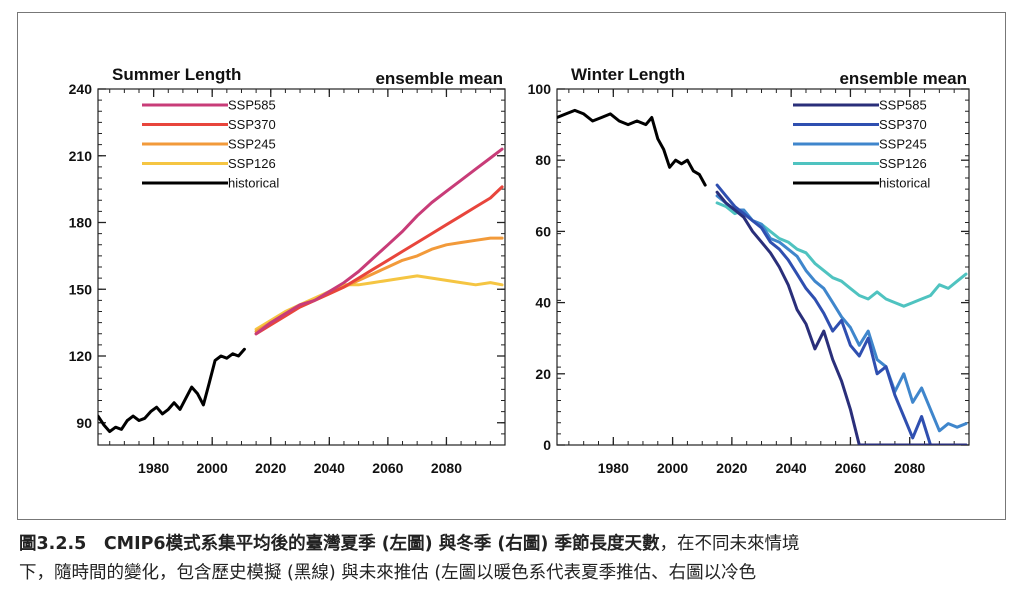  I want to click on panel-title: Winter Length, so click(628, 74).